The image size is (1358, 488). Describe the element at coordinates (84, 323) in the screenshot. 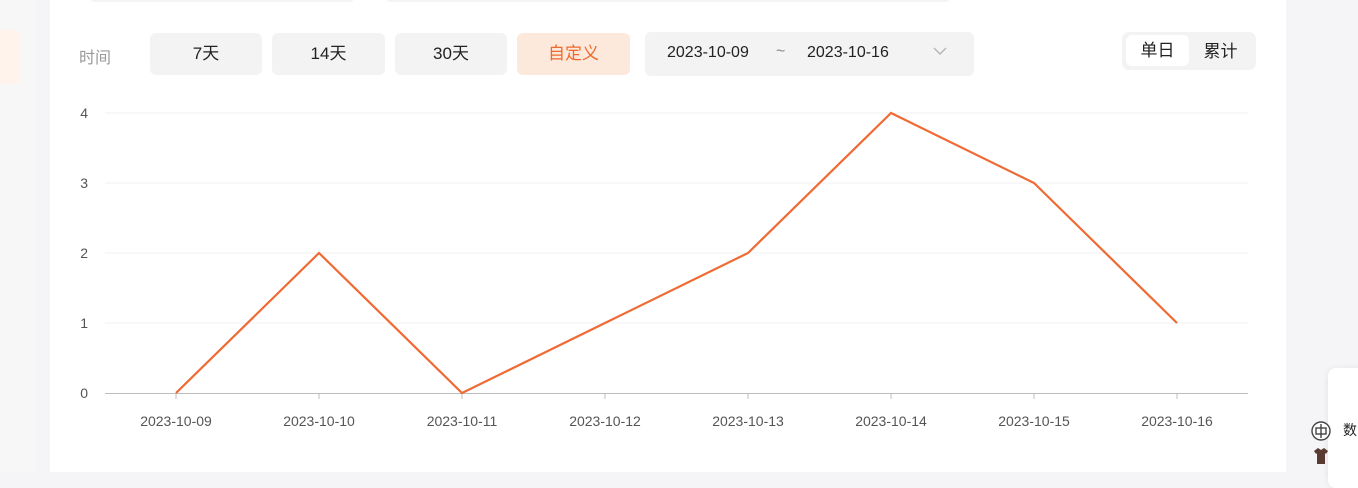

I see `y-tick-label: 1` at that location.